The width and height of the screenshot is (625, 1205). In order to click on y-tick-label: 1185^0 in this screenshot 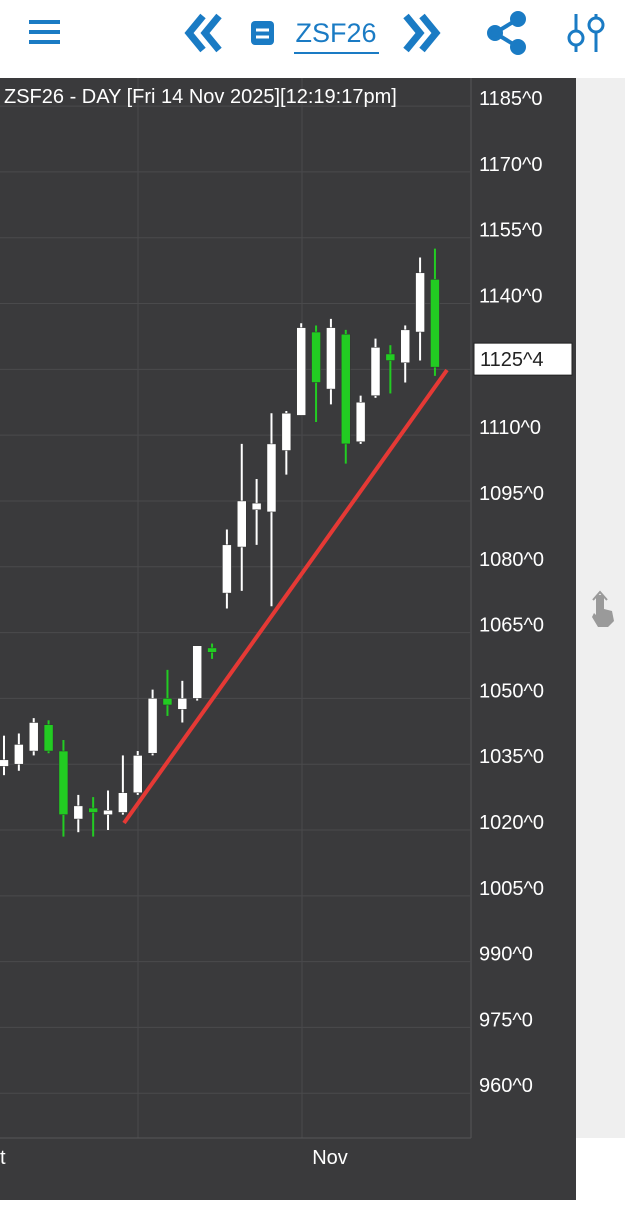, I will do `click(511, 99)`.